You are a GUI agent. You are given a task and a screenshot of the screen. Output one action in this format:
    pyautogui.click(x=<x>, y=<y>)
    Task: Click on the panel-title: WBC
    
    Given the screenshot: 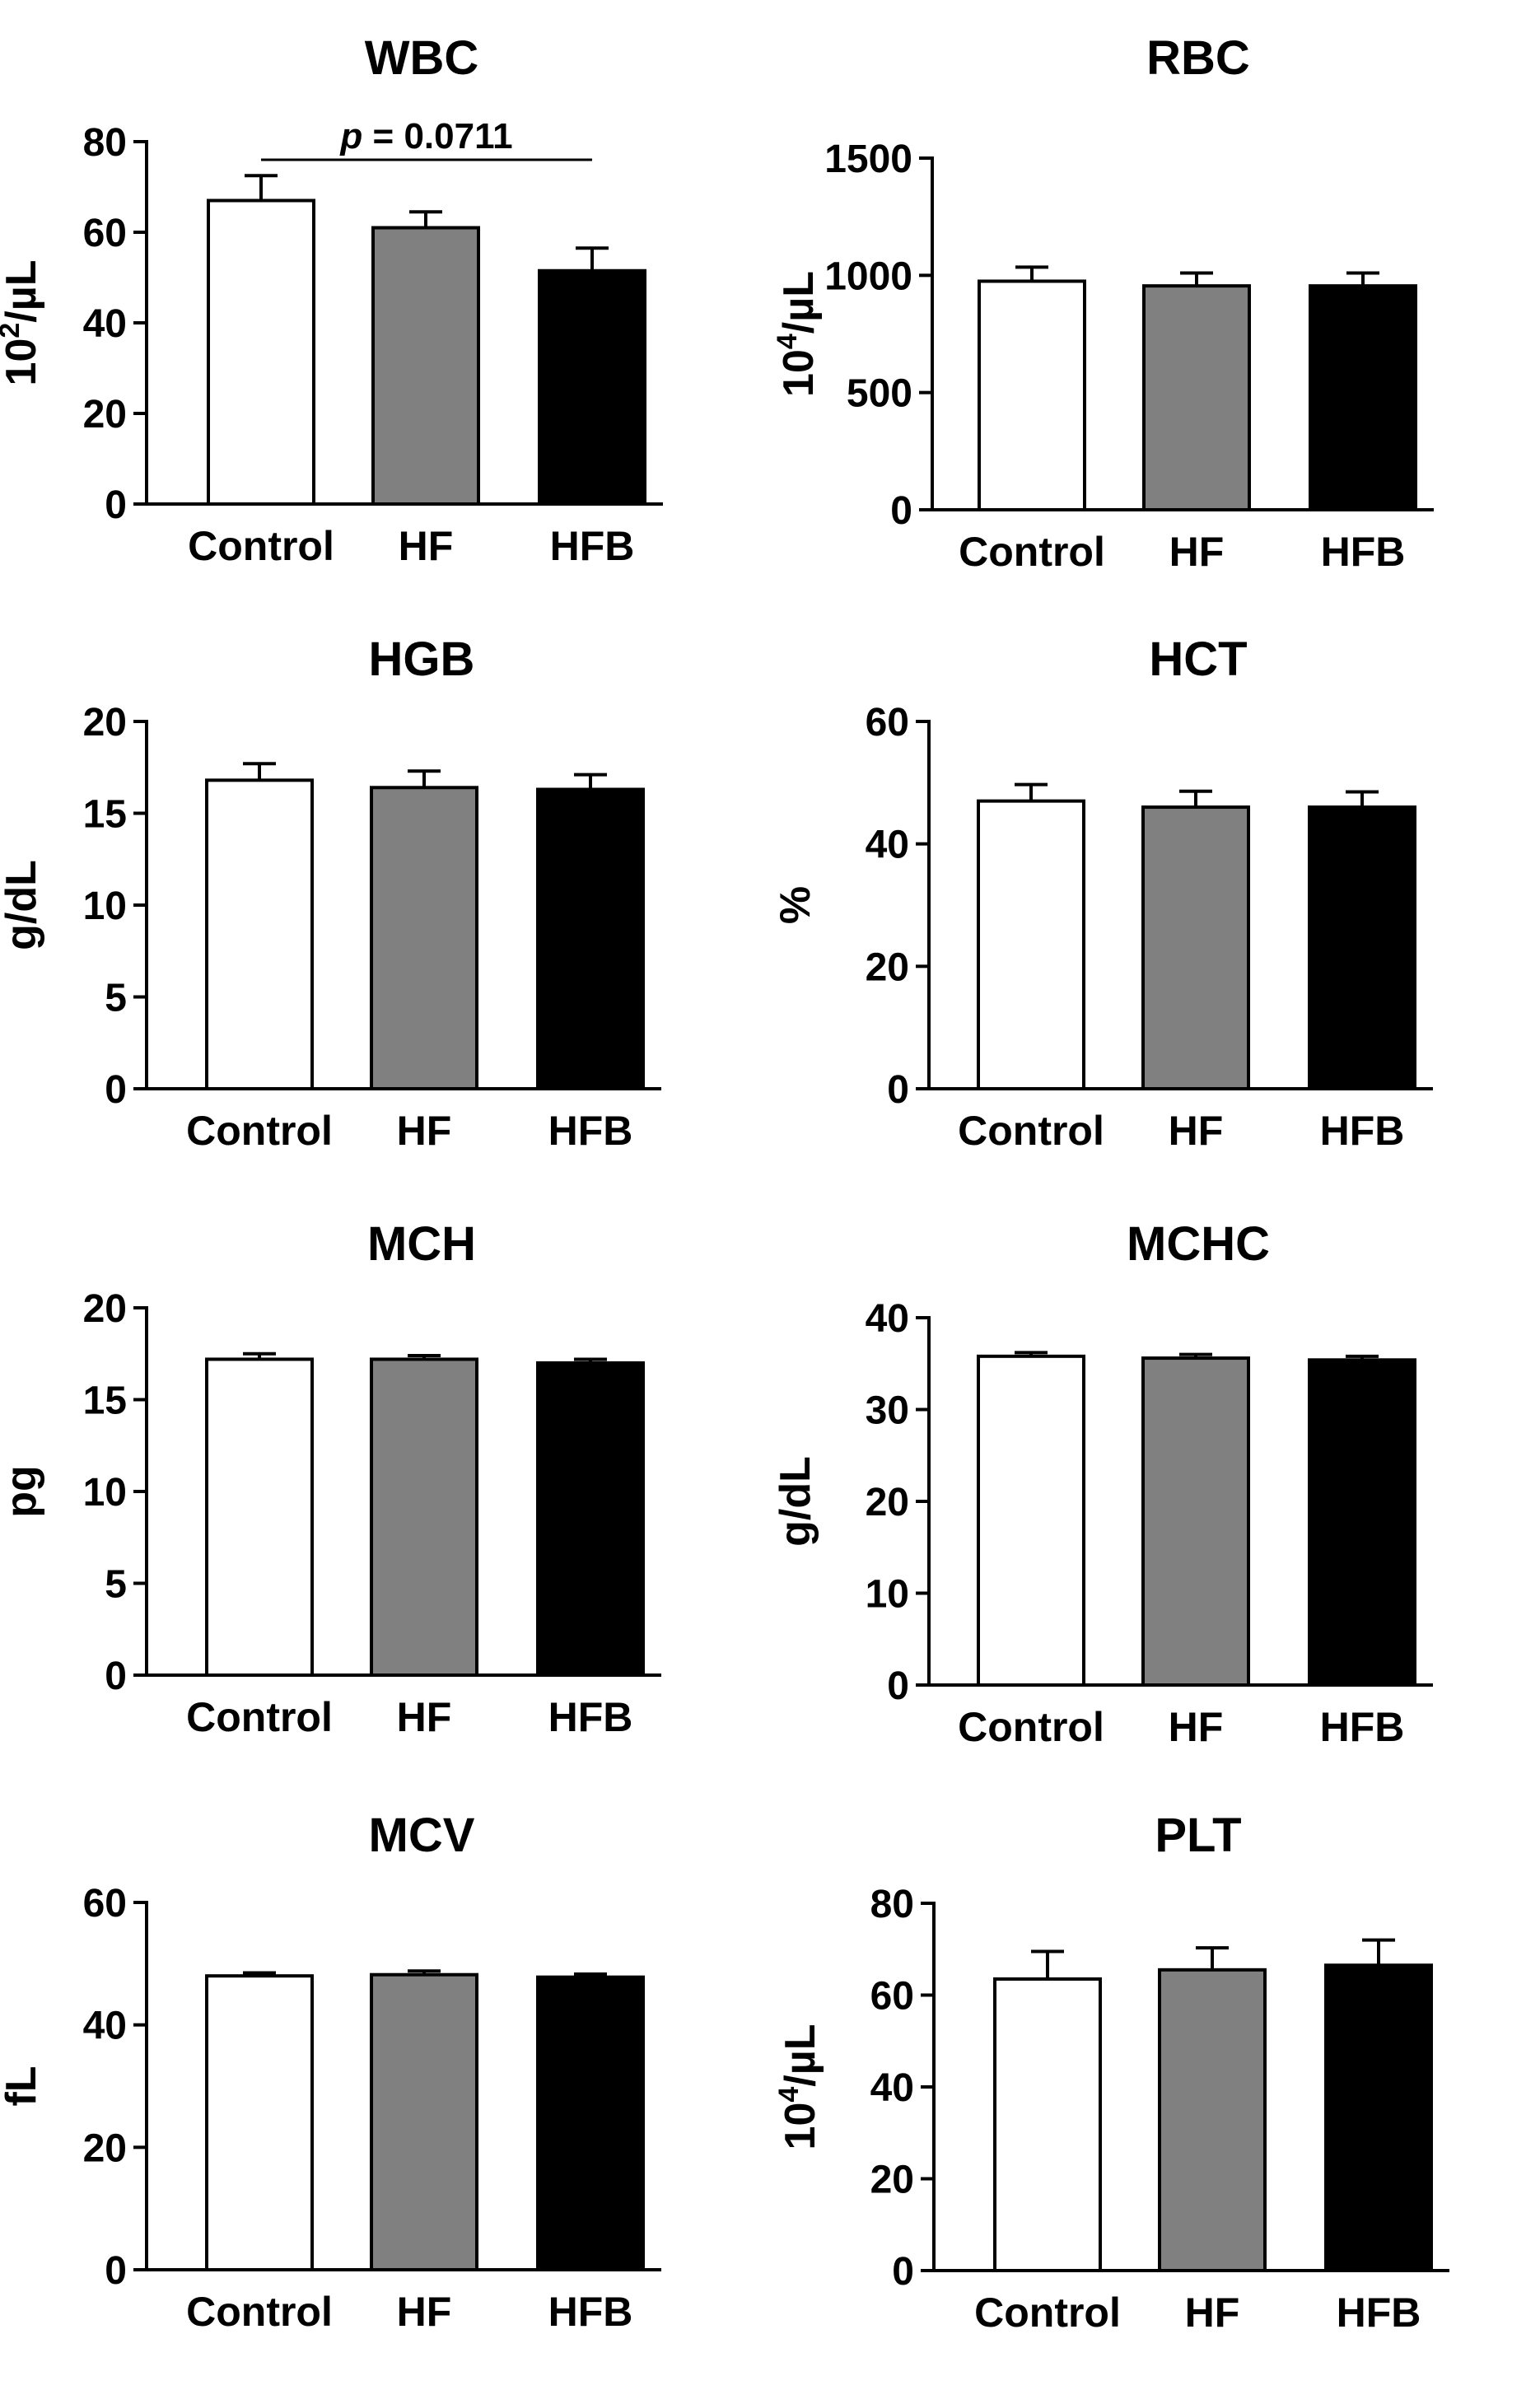 What is the action you would take?
    pyautogui.click(x=422, y=58)
    